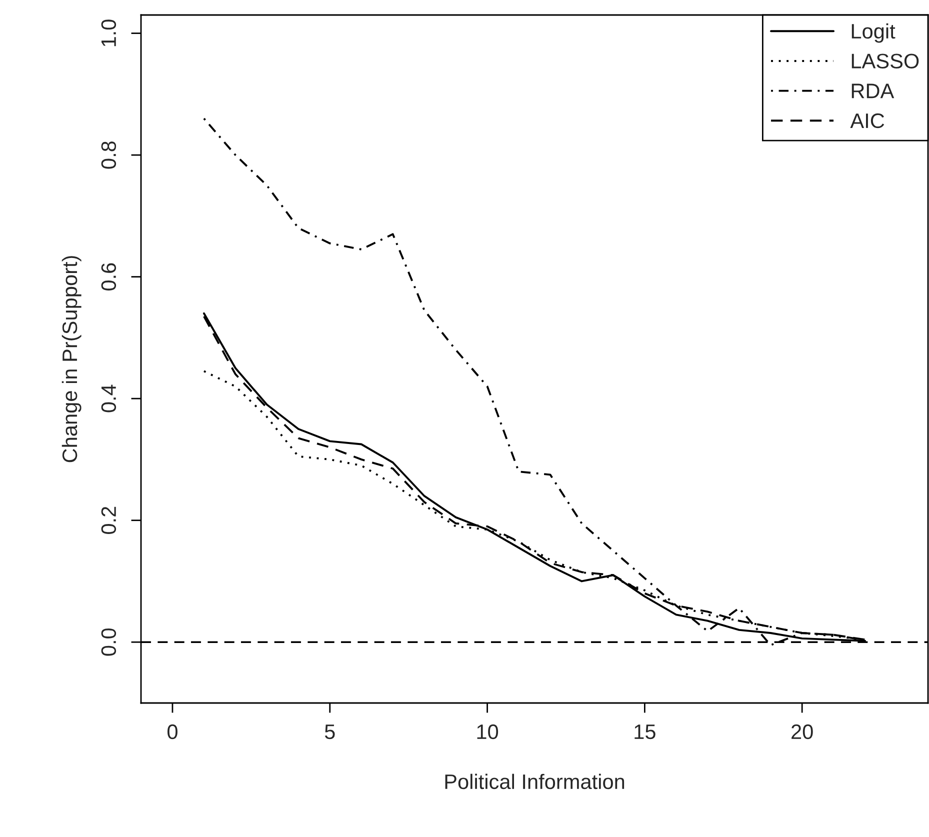 This screenshot has height=837, width=929. I want to click on y-tick-label: 1.0, so click(108, 33).